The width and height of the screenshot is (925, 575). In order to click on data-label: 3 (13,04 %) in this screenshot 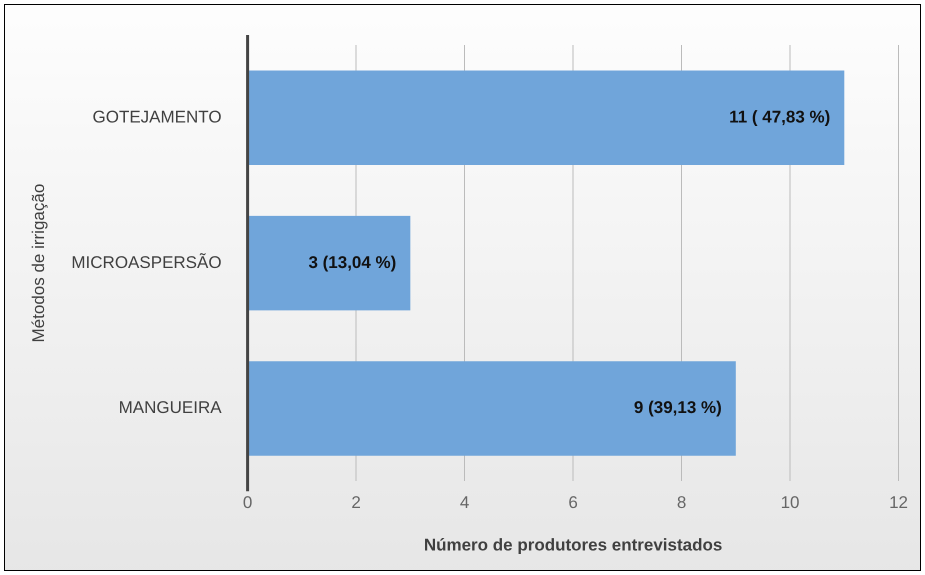, I will do `click(352, 262)`.